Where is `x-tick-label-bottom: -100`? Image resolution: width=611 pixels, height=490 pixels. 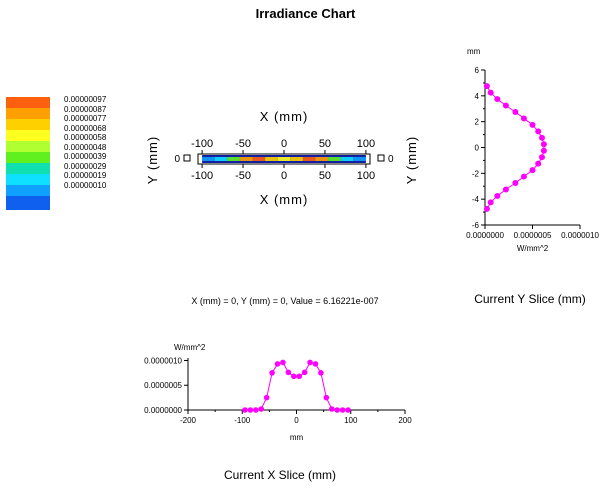
x-tick-label-bottom: -100 is located at coordinates (202, 176).